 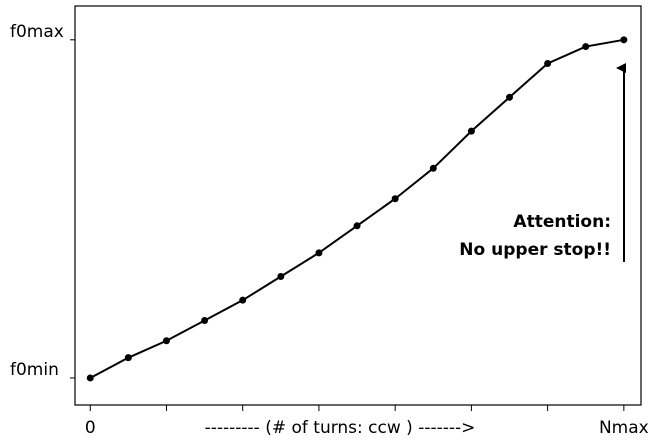 What do you see at coordinates (624, 428) in the screenshot?
I see `x-tick-label: Nmax` at bounding box center [624, 428].